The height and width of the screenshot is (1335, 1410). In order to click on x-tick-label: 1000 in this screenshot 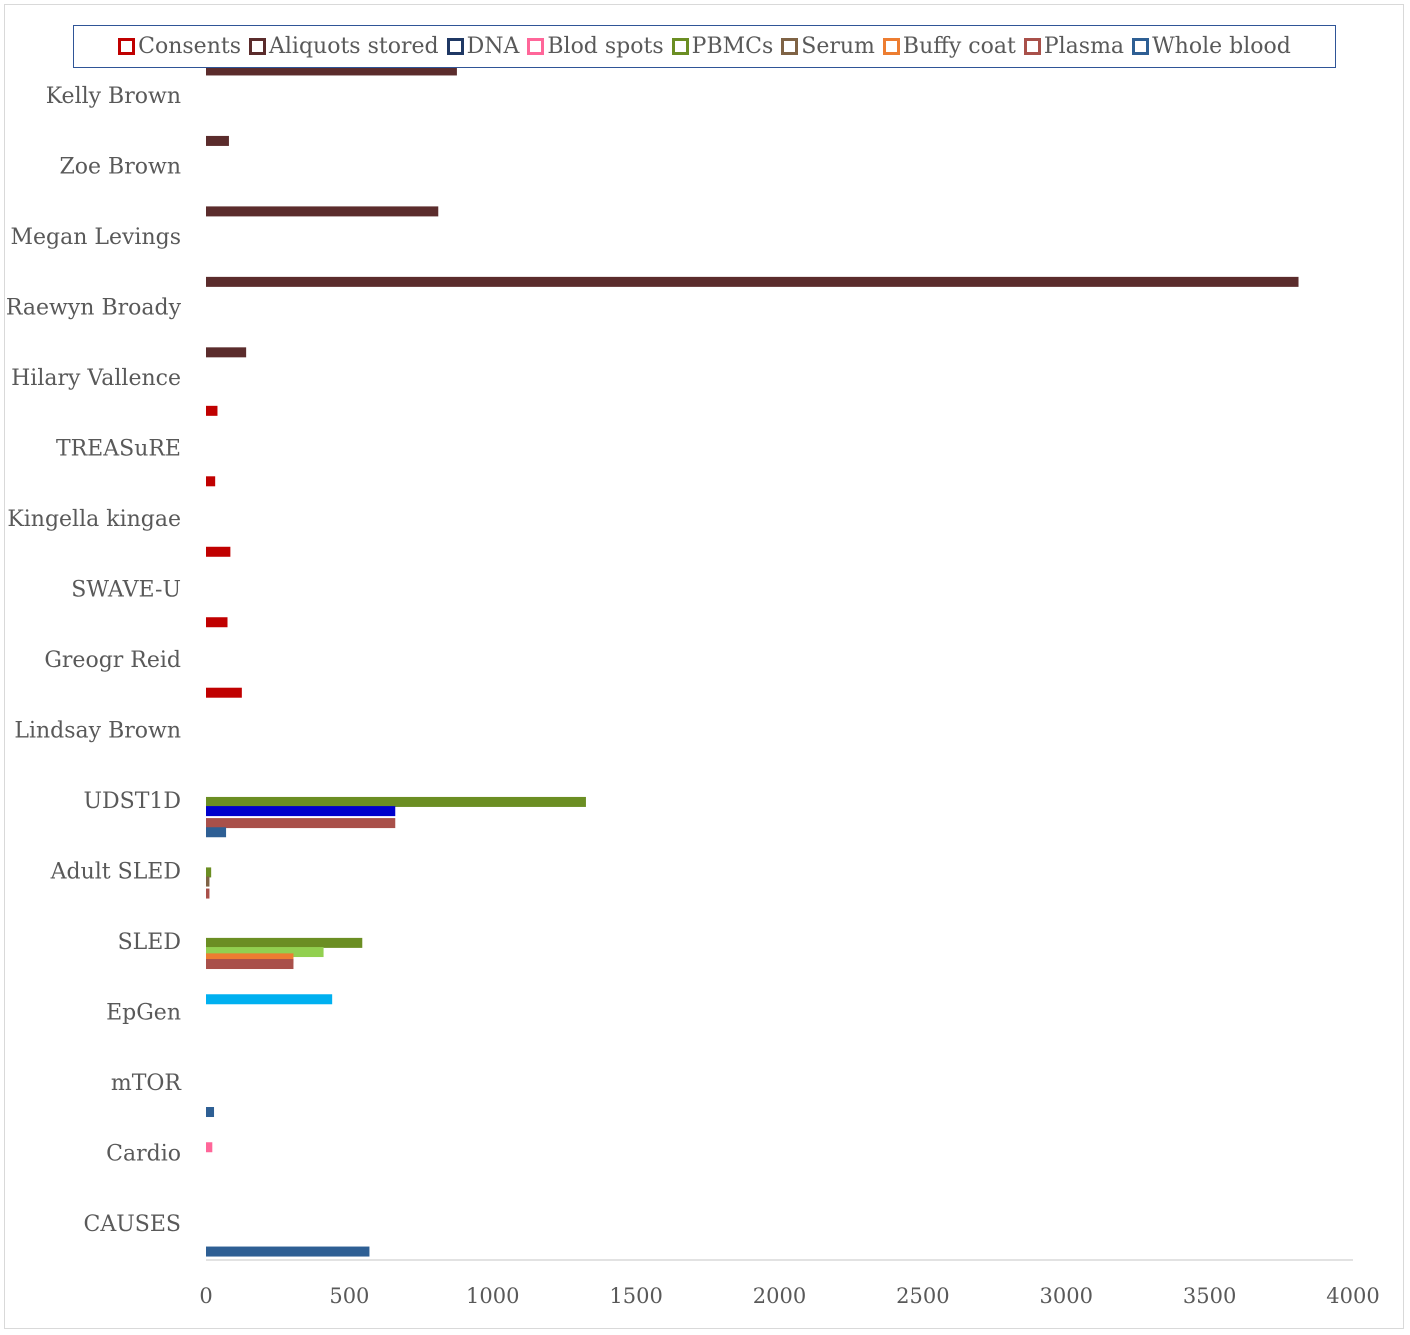, I will do `click(492, 1296)`.